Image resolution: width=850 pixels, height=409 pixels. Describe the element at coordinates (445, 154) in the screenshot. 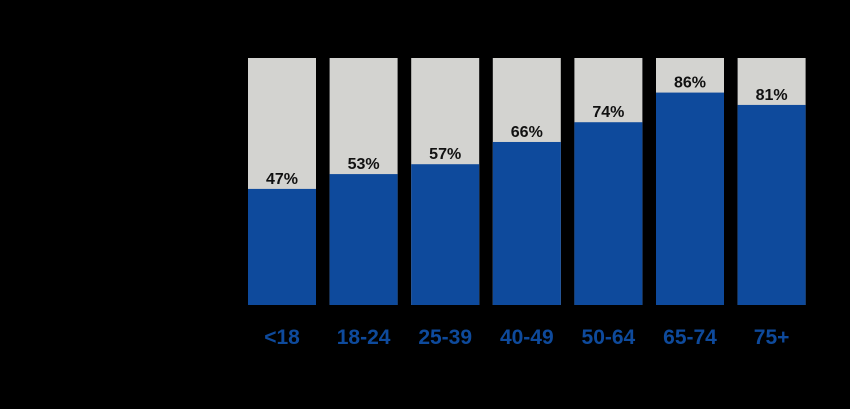

I see `data-label: 57%` at that location.